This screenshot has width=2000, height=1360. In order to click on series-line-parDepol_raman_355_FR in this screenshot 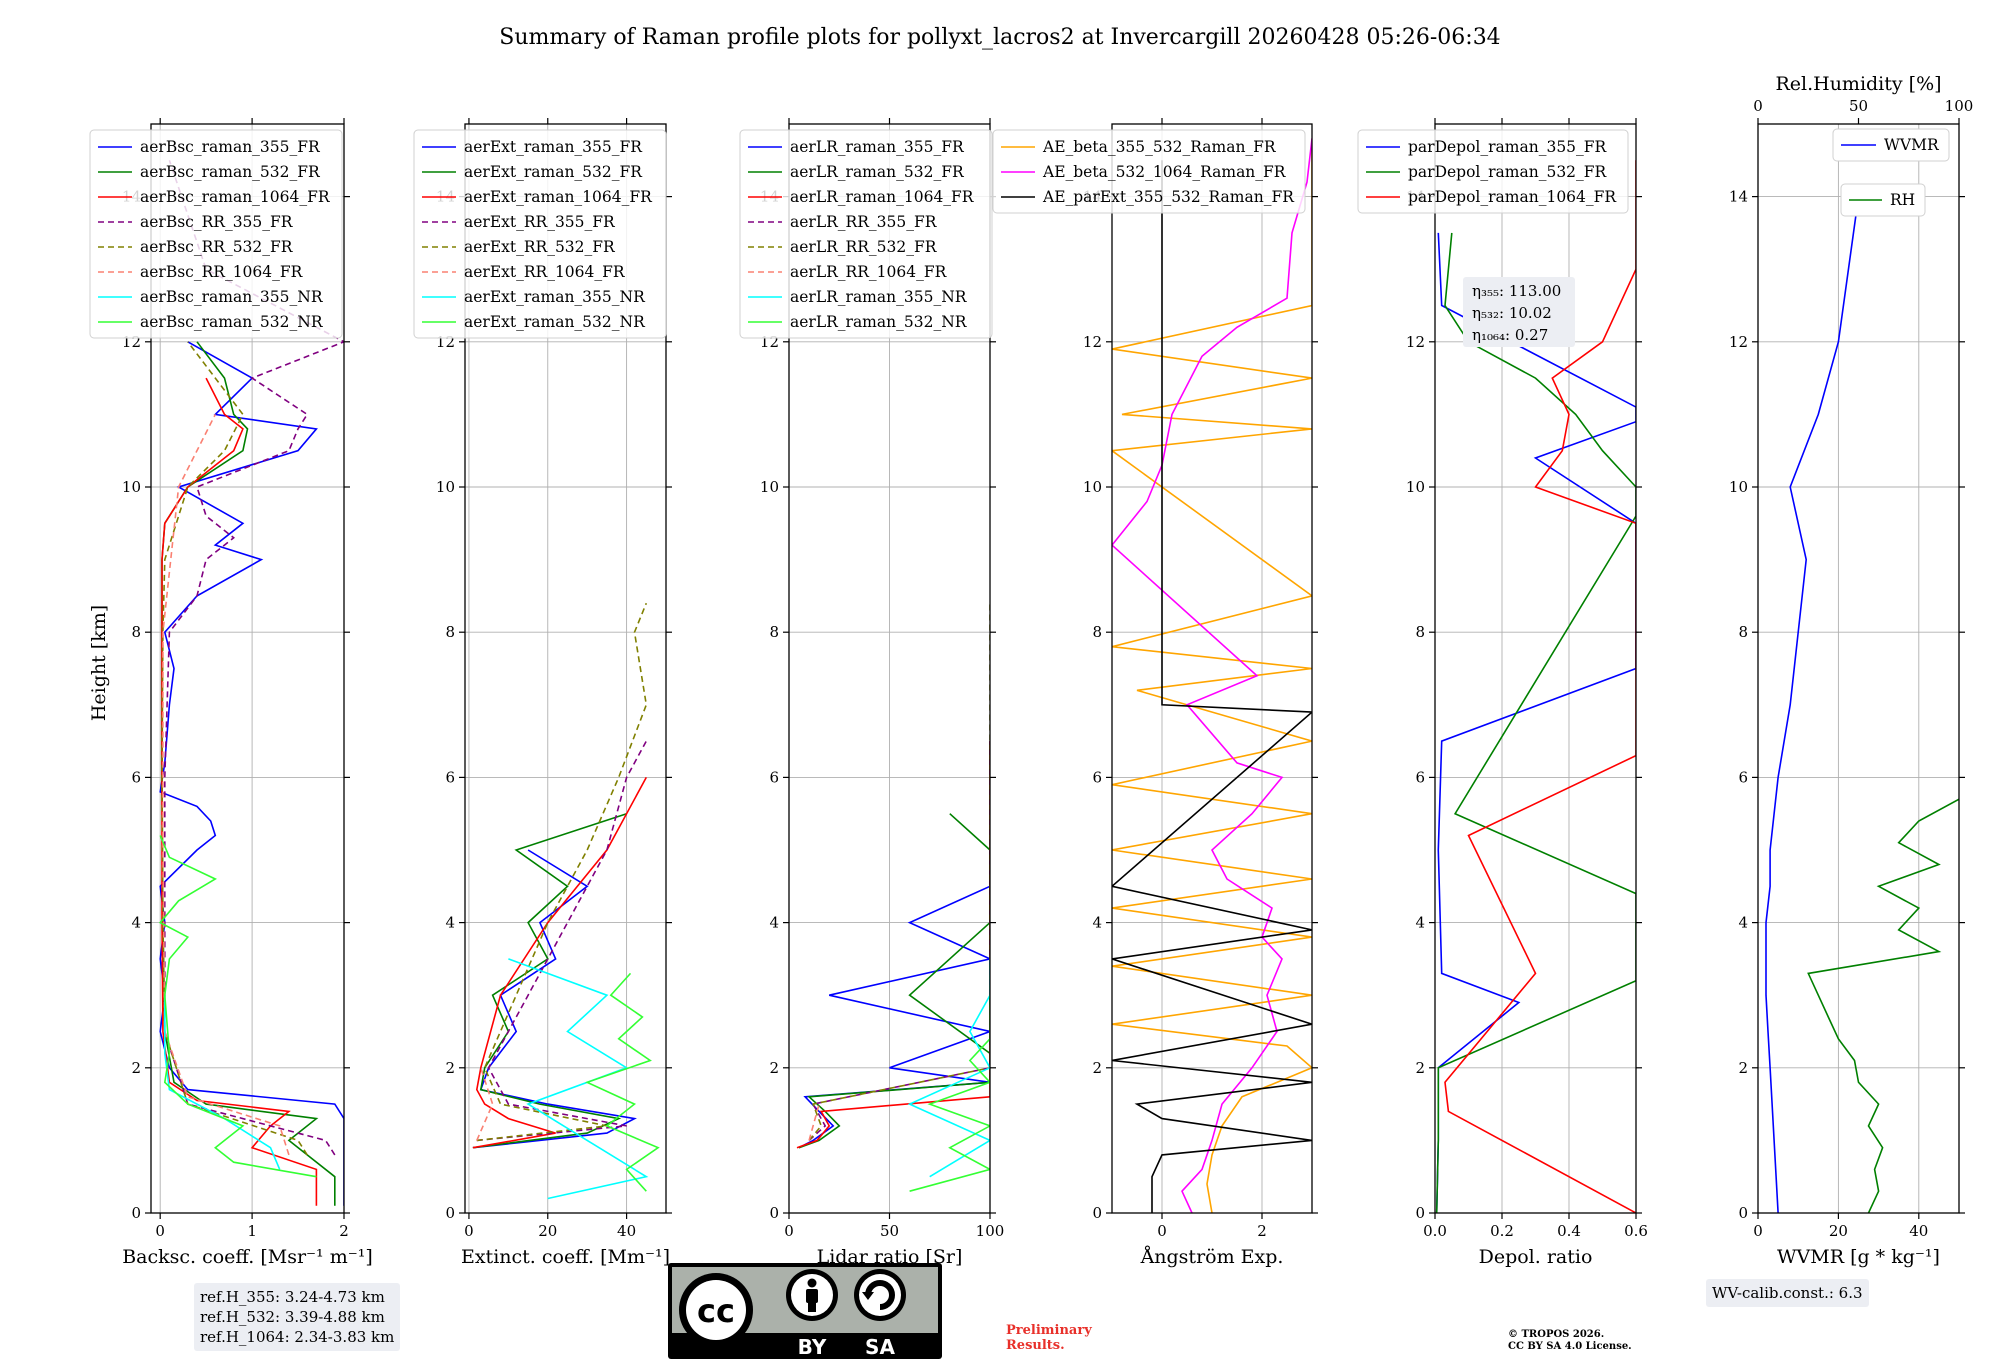, I will do `click(1535, 722)`.